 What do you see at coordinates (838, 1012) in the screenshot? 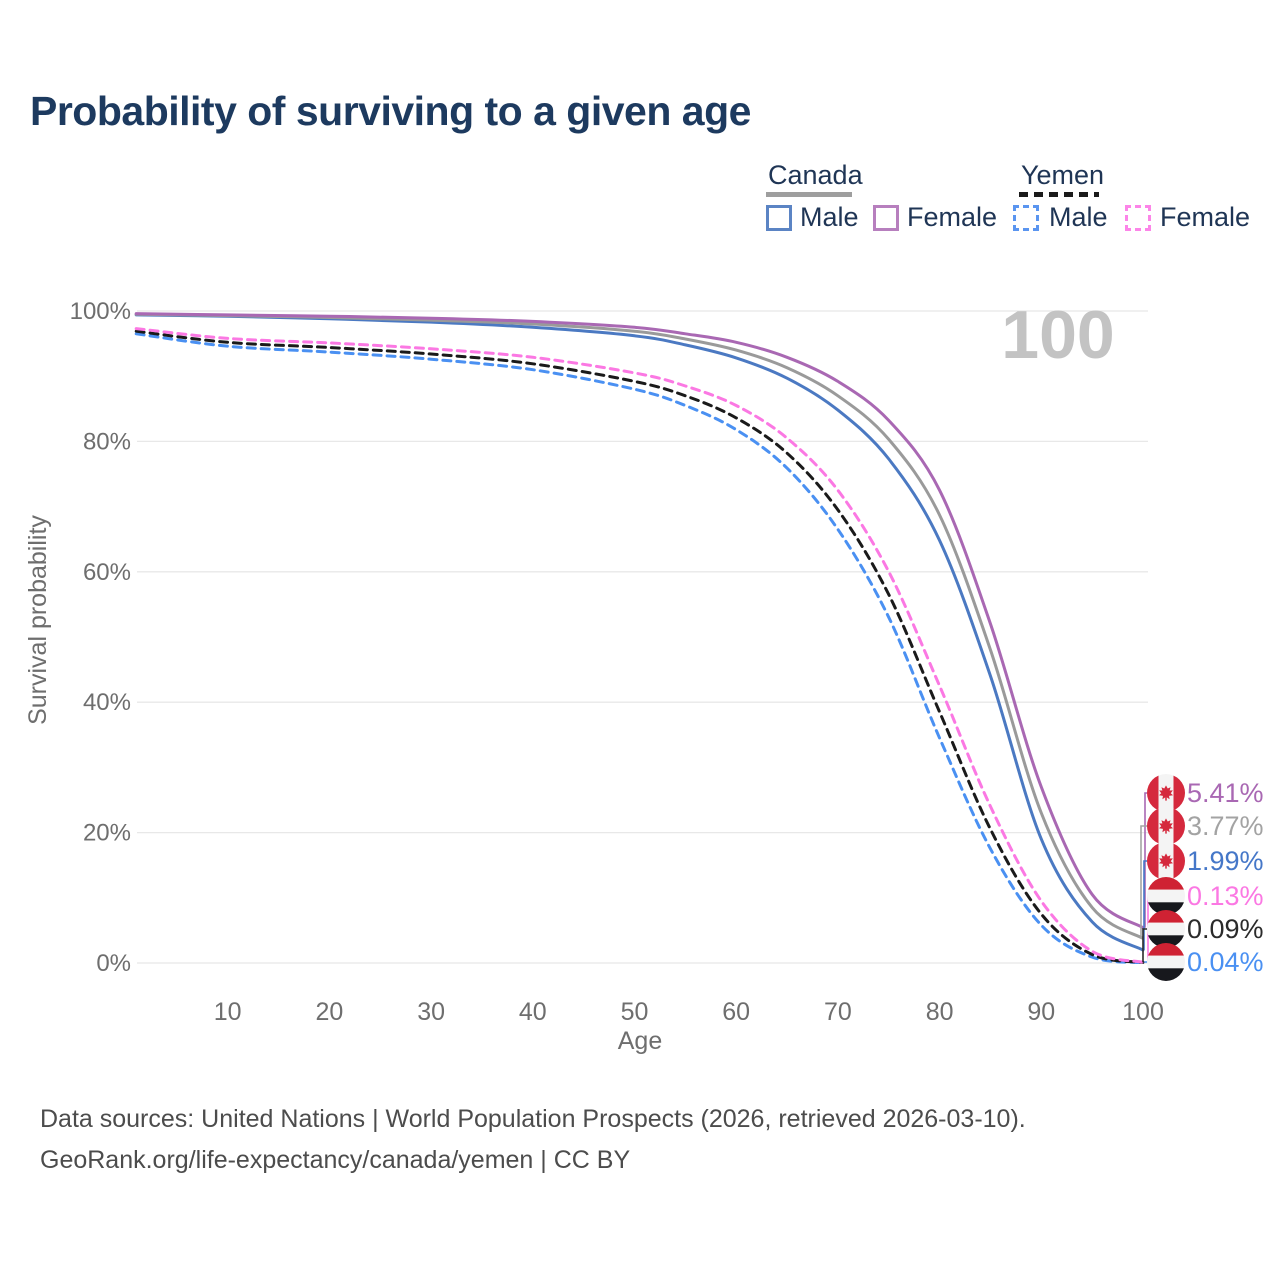
I see `x-tick-label: 70` at bounding box center [838, 1012].